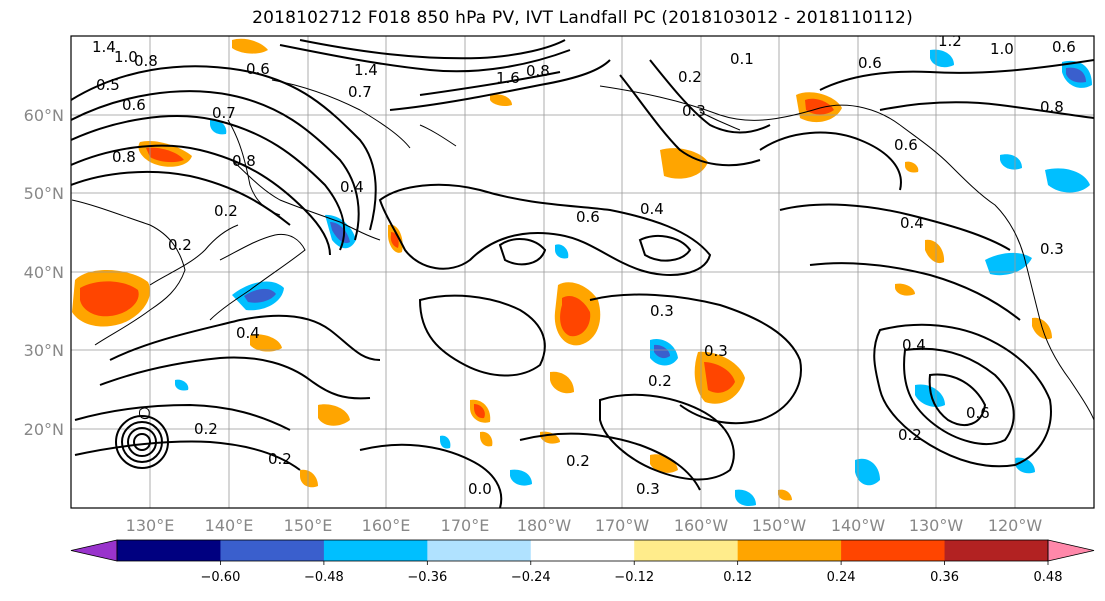  What do you see at coordinates (94, 550) in the screenshot?
I see `colorbar-extend-low` at bounding box center [94, 550].